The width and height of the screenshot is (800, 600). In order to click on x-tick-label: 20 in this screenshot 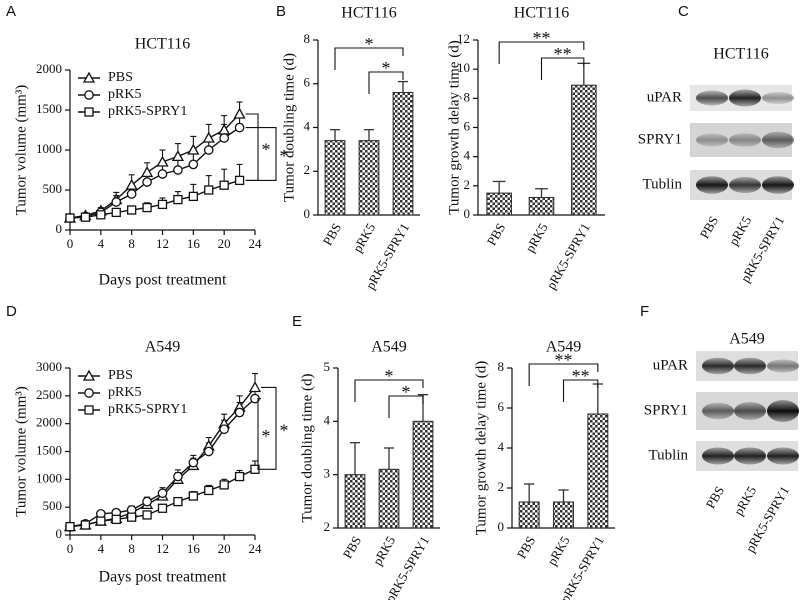, I will do `click(224, 548)`.